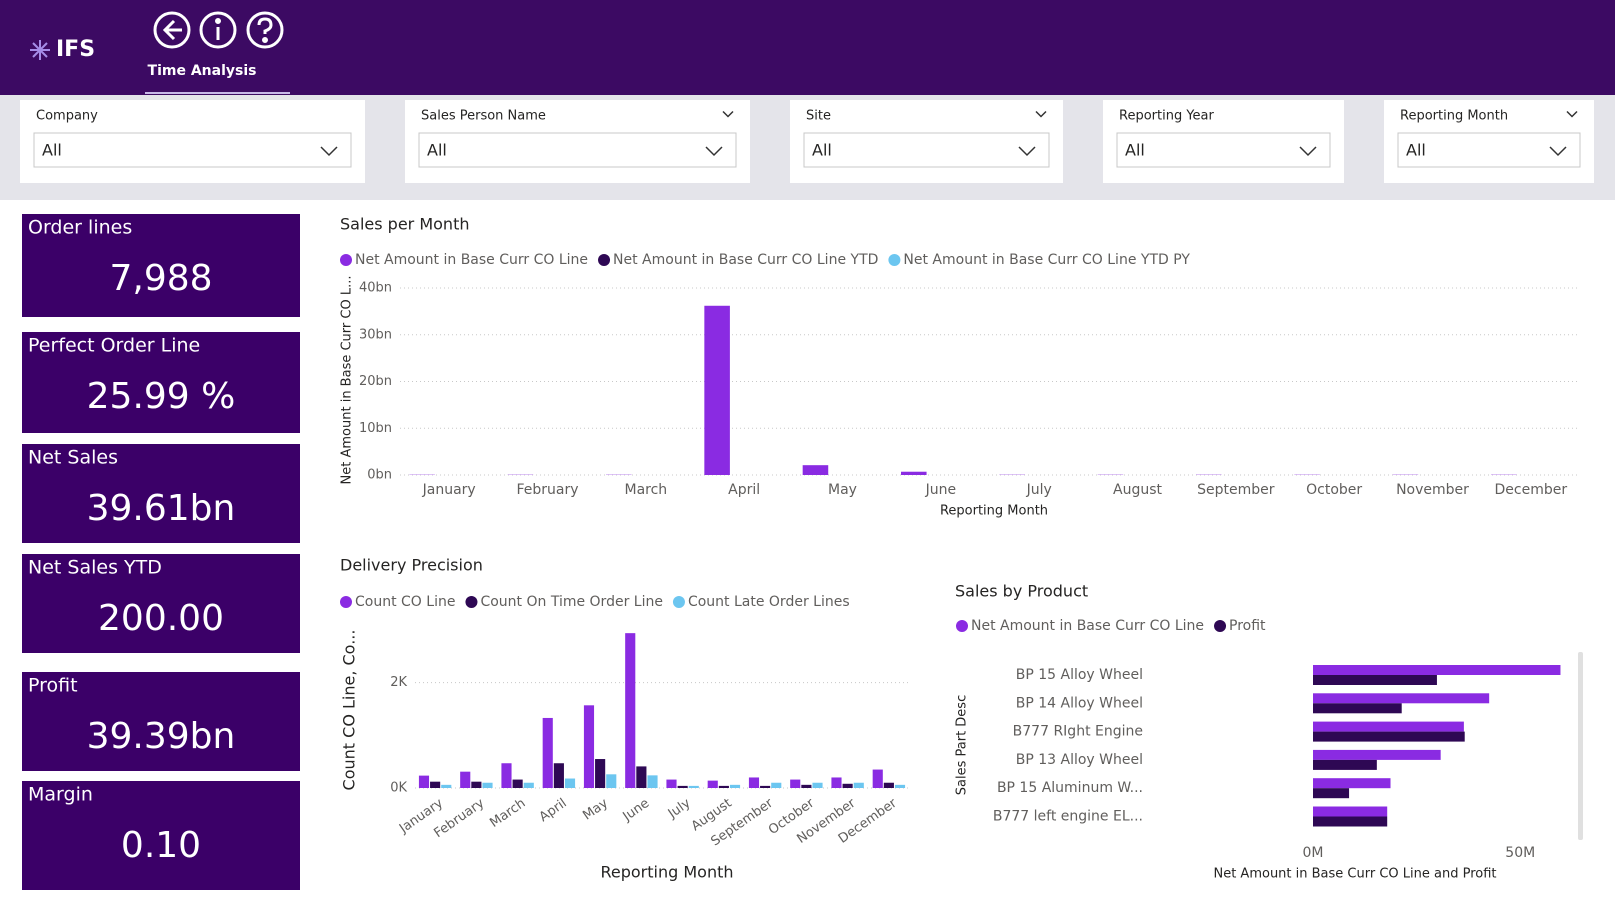 The height and width of the screenshot is (900, 1615). I want to click on x-tick-label: June, so click(941, 490).